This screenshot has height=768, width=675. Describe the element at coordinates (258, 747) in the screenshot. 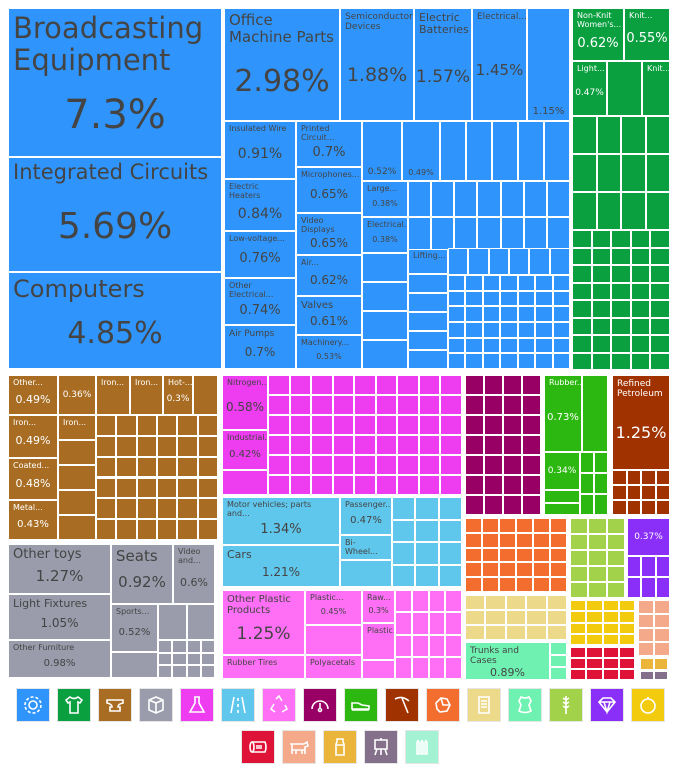

I see `log-icon` at that location.